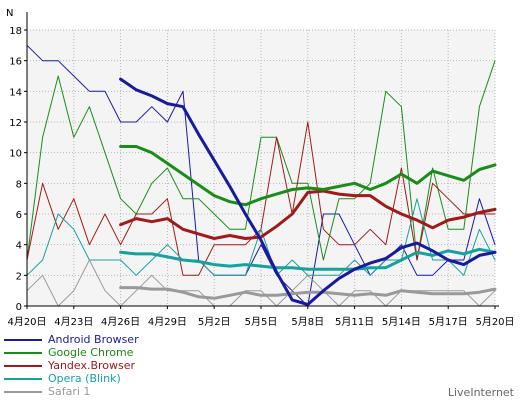 Image resolution: width=520 pixels, height=405 pixels. What do you see at coordinates (84, 378) in the screenshot?
I see `legend-label: Opera (Blink)` at bounding box center [84, 378].